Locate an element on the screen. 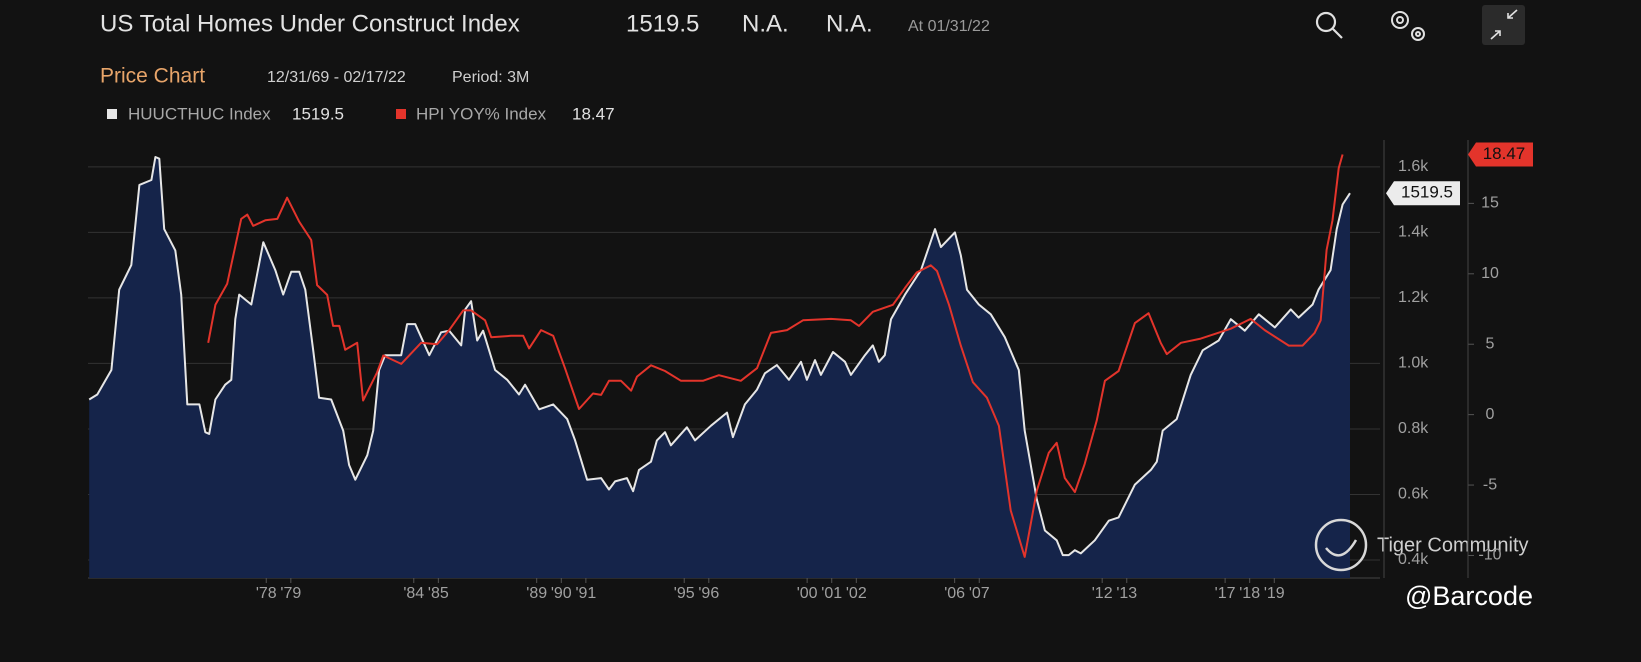 The width and height of the screenshot is (1641, 662). period: Period: 3M is located at coordinates (490, 77).